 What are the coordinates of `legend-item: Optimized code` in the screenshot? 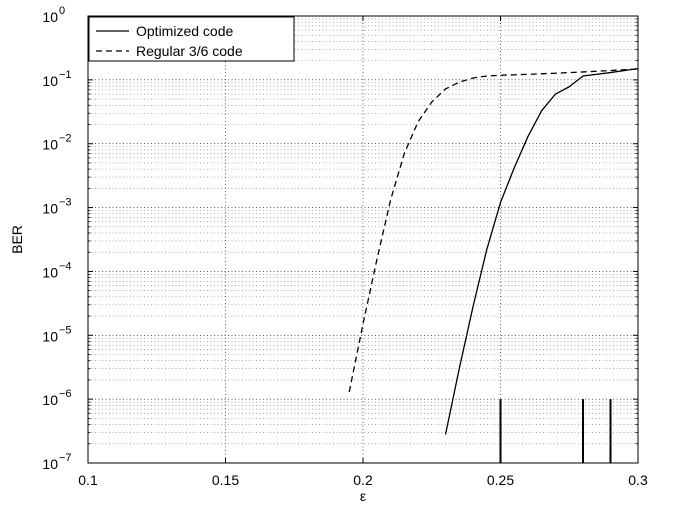 It's located at (164, 31).